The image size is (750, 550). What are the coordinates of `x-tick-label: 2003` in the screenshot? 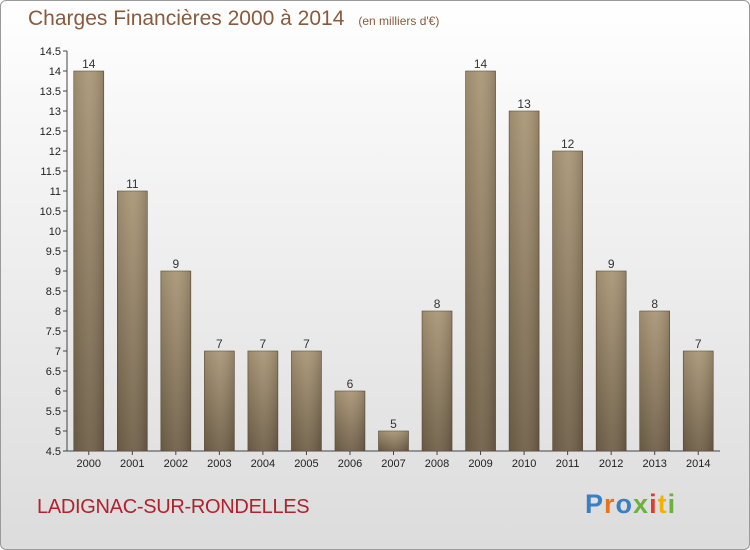 It's located at (219, 464).